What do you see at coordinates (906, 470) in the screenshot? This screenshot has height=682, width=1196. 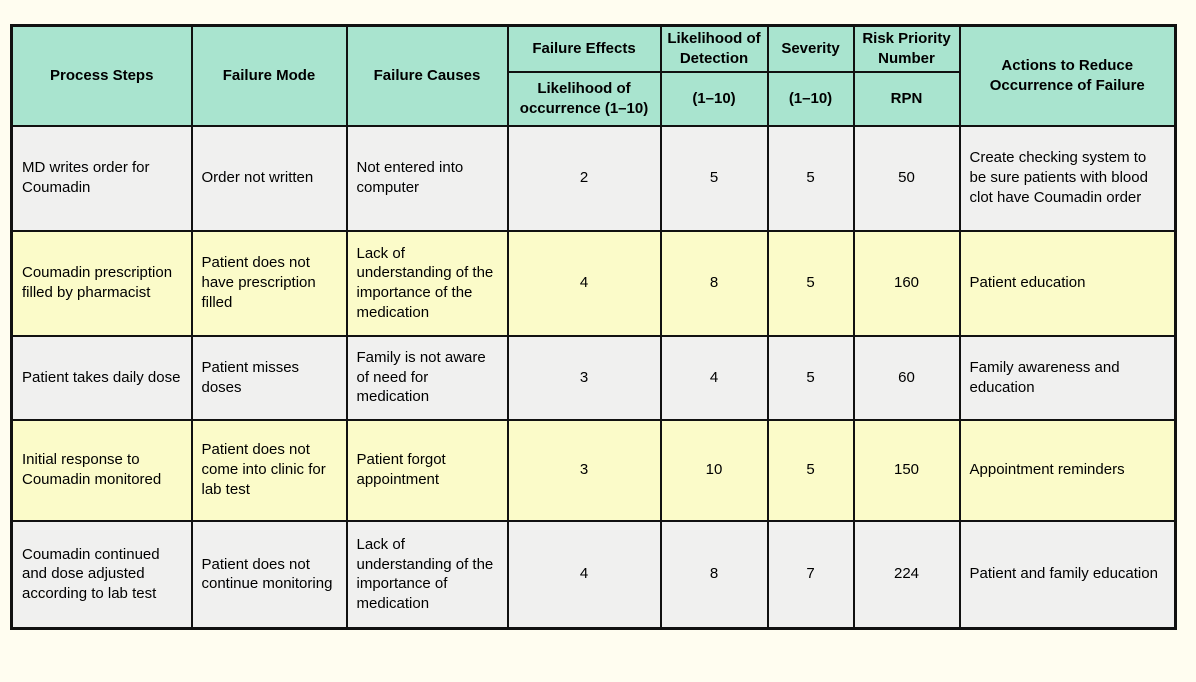 I see `cell-rpn: 150` at bounding box center [906, 470].